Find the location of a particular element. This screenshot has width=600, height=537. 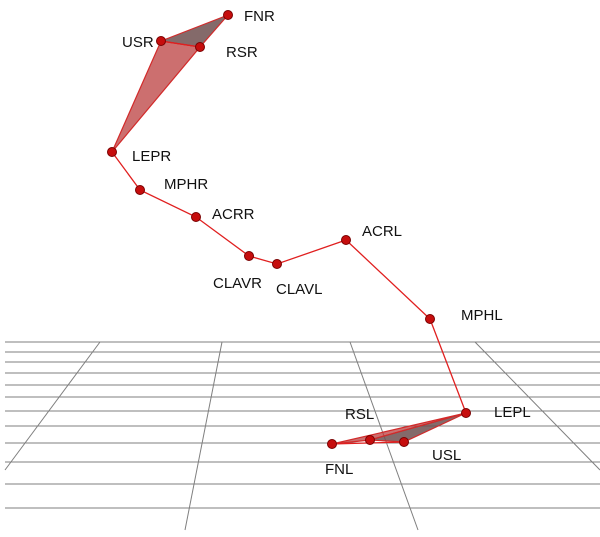

label-rsl: RSL is located at coordinates (359, 414).